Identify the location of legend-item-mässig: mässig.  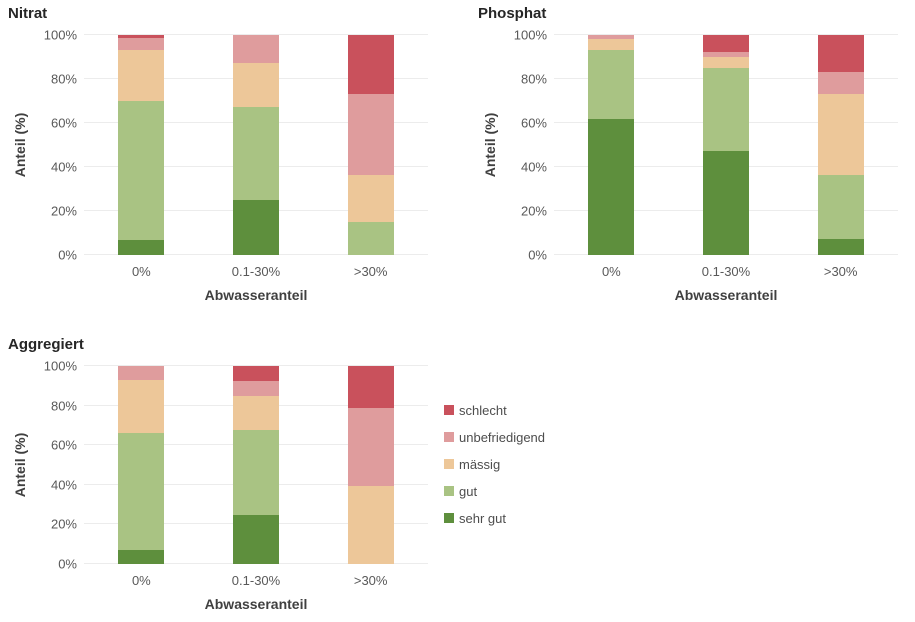
(494, 464).